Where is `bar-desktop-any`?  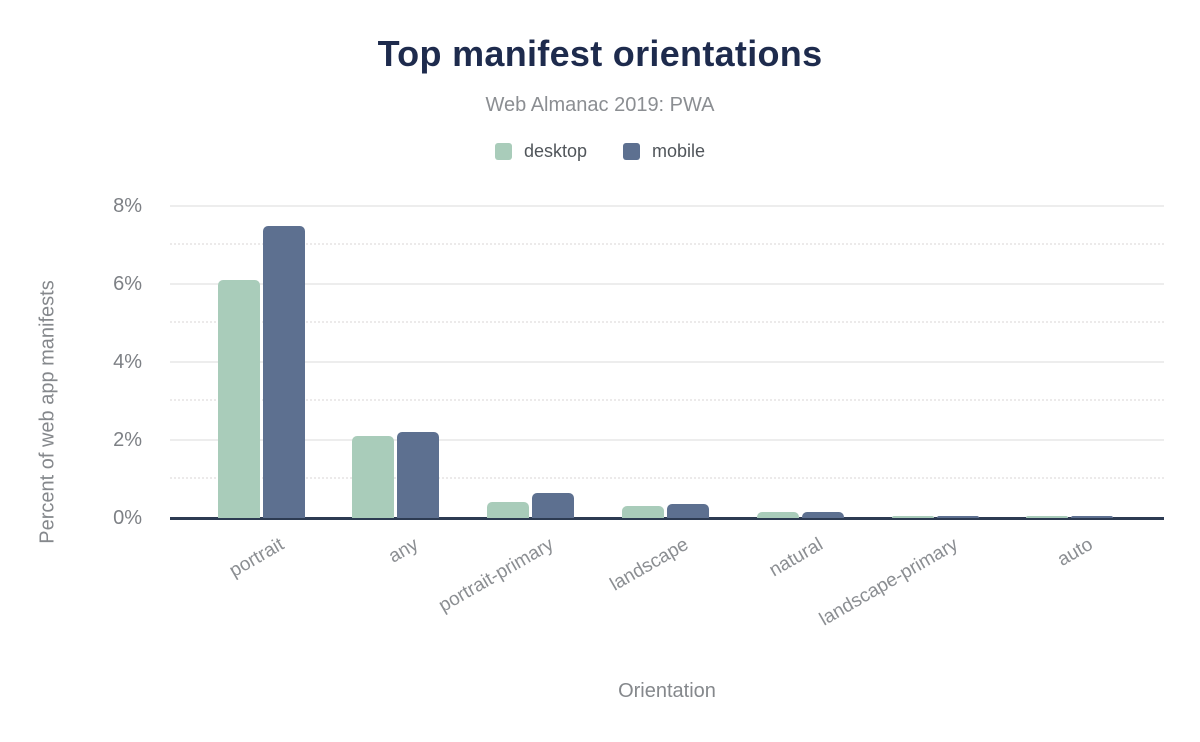
bar-desktop-any is located at coordinates (373, 477).